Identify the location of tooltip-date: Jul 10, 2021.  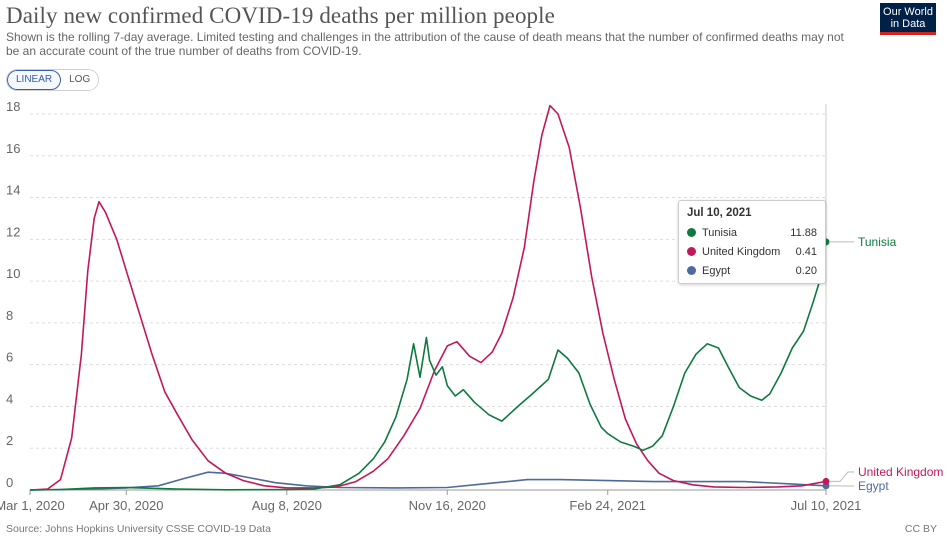
(719, 213).